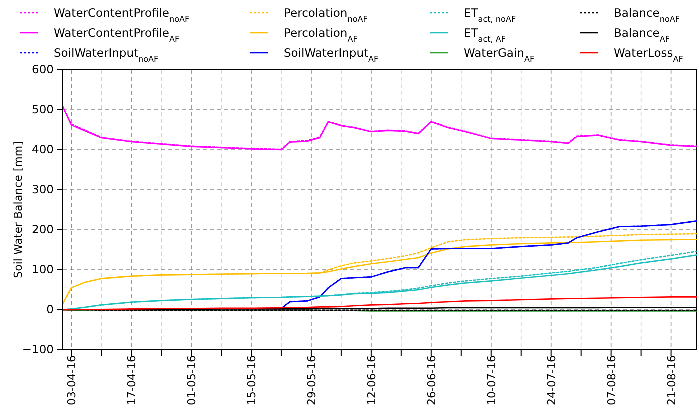  Describe the element at coordinates (671, 381) in the screenshot. I see `x-tick-label: 21-08-16` at that location.